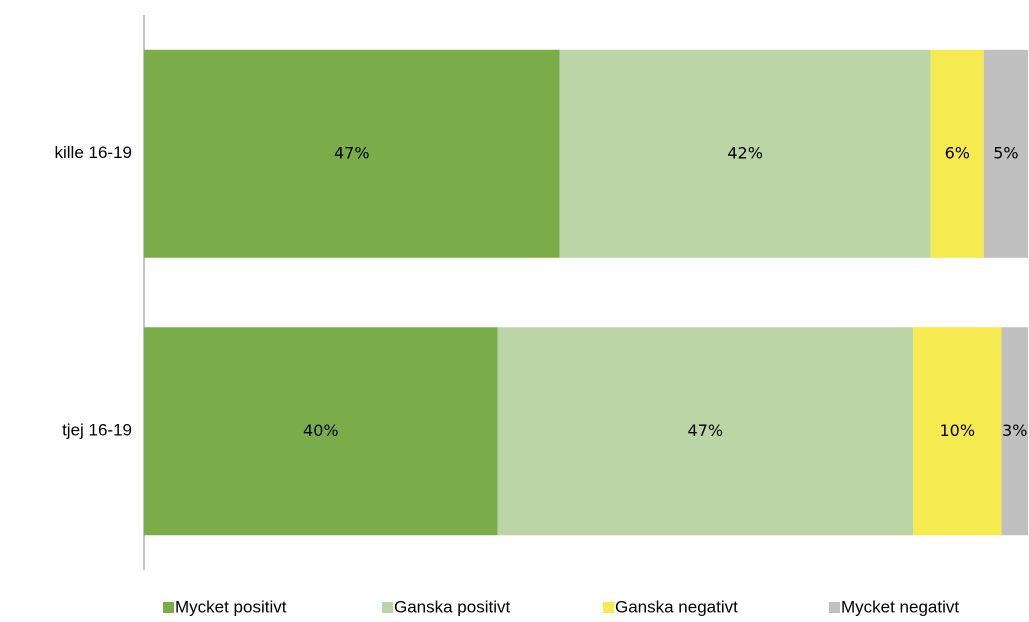 The height and width of the screenshot is (622, 1029). I want to click on value-label: 3%, so click(1014, 430).